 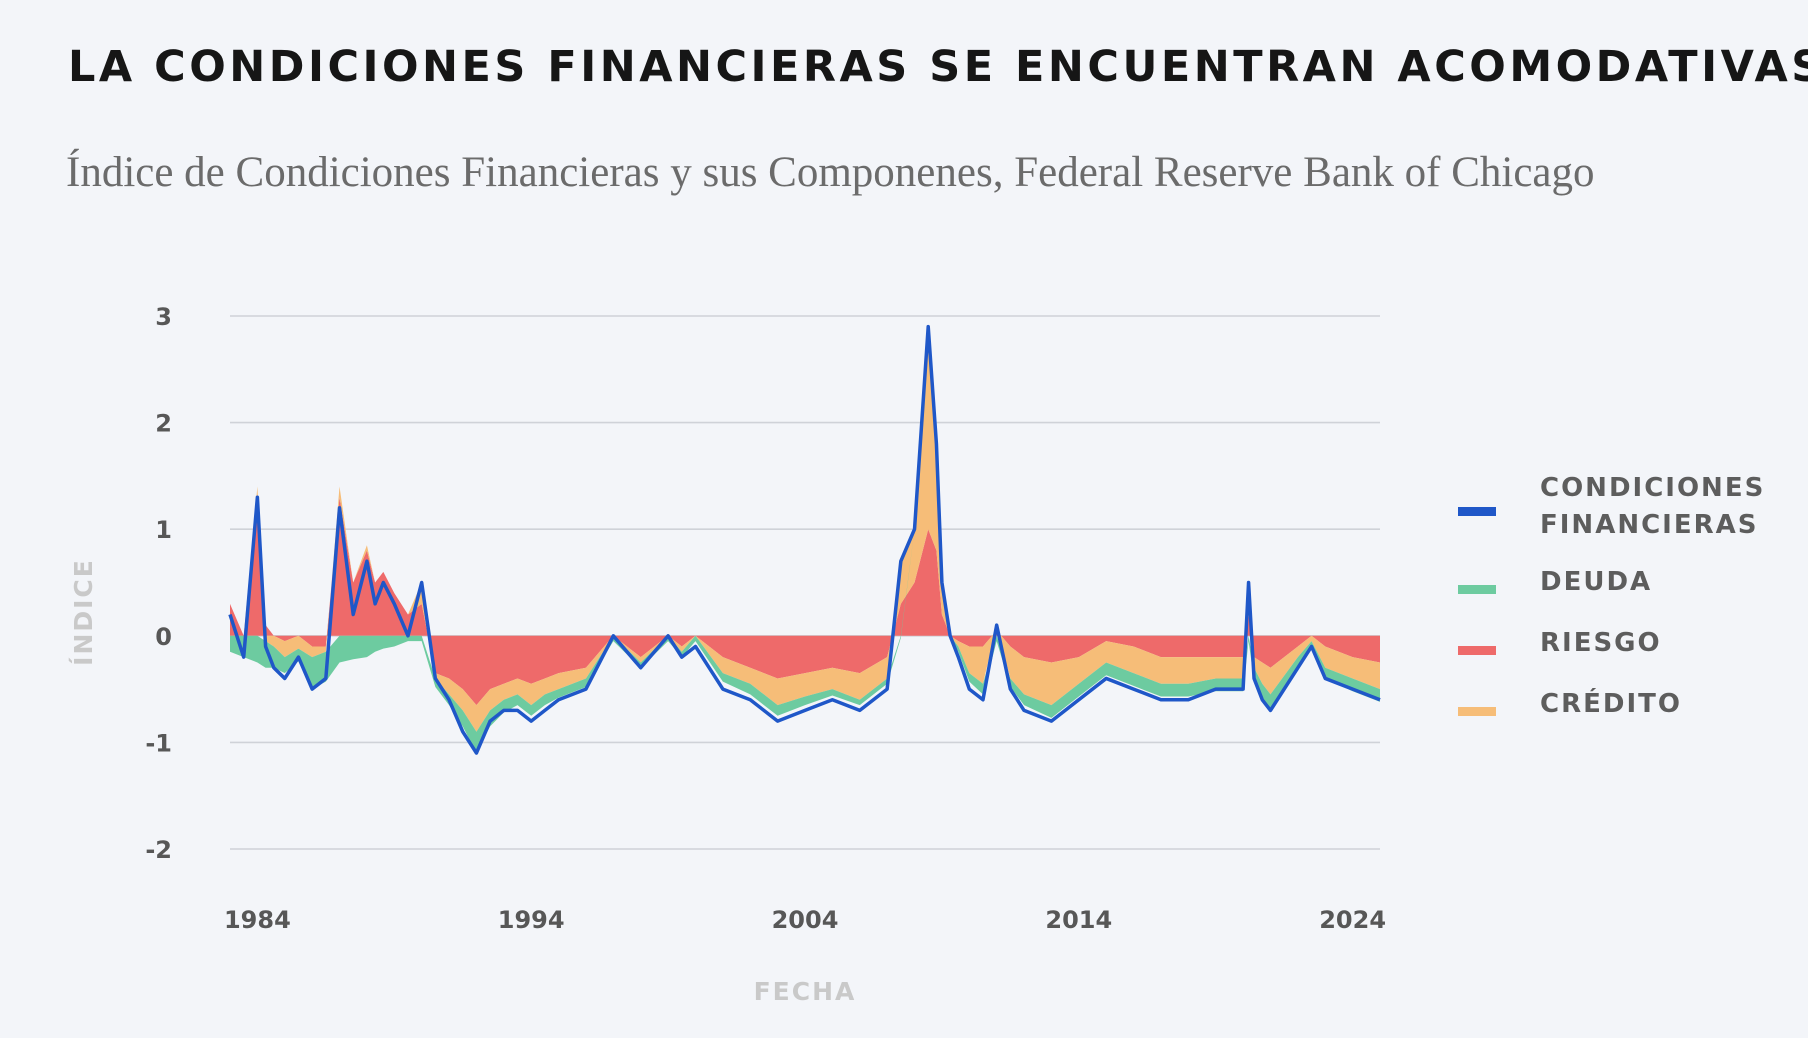 I want to click on x-tick-label-0: 1984, so click(x=257, y=920).